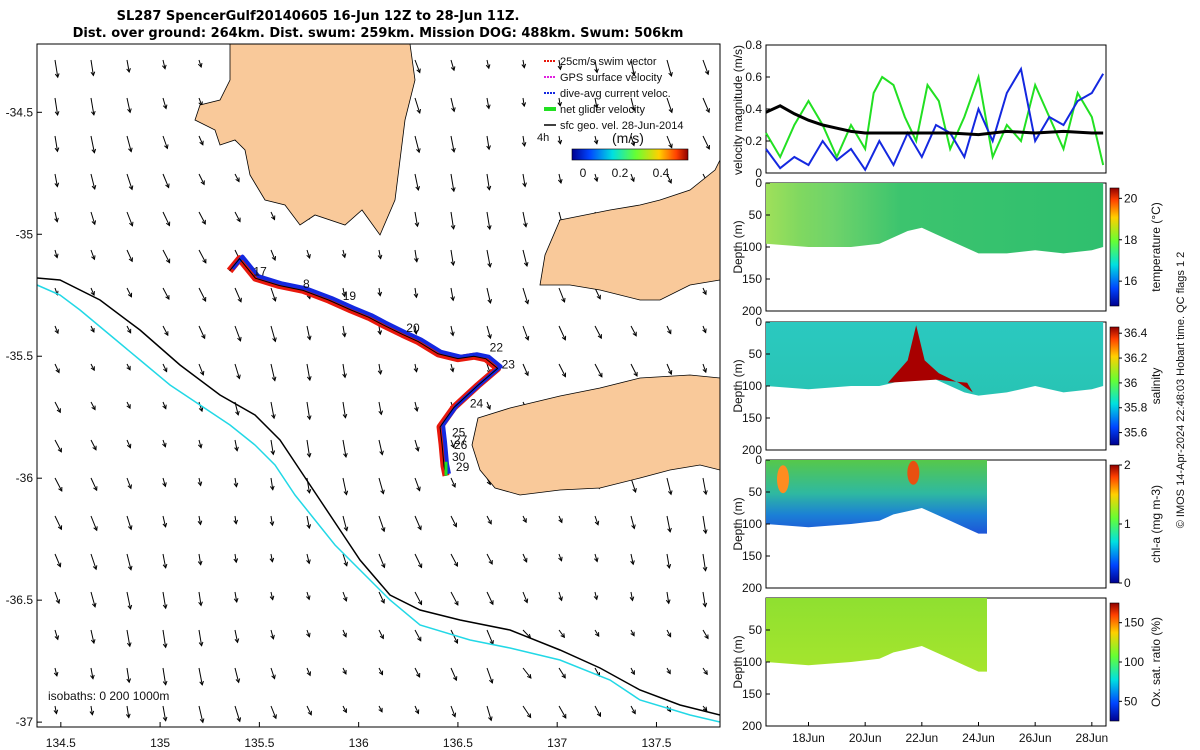  What do you see at coordinates (1114, 247) in the screenshot?
I see `temperature-colorbar` at bounding box center [1114, 247].